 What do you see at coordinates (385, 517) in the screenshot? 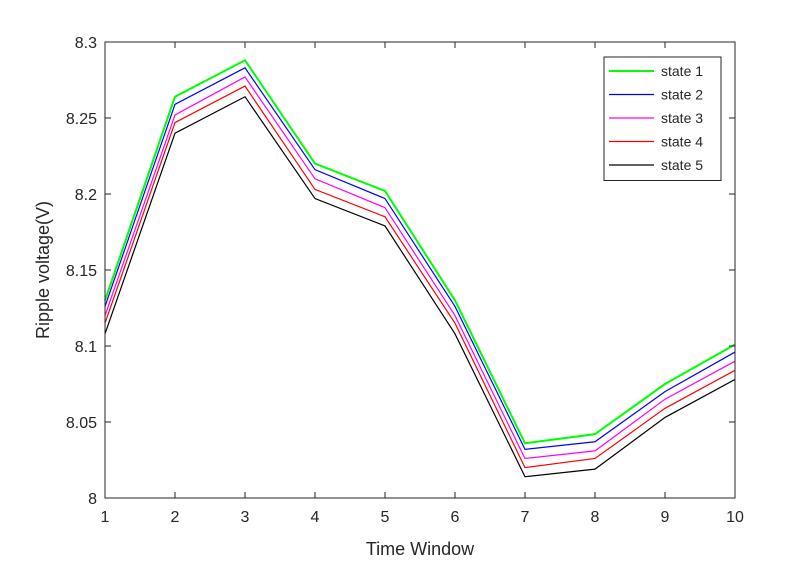
I see `x-tick-label: 5` at bounding box center [385, 517].